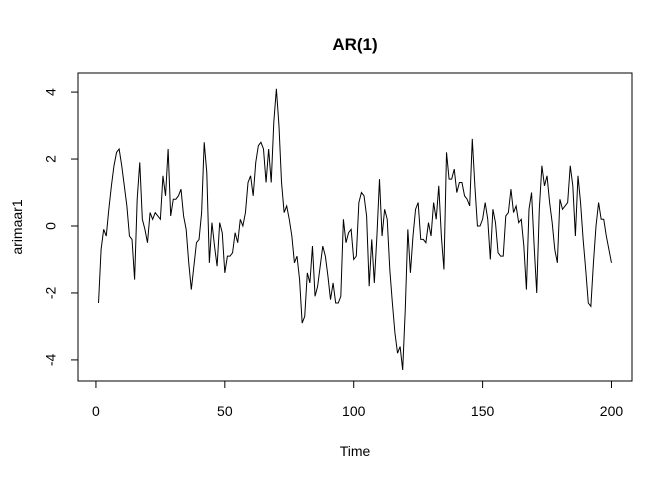 The height and width of the screenshot is (485, 672). What do you see at coordinates (355, 451) in the screenshot?
I see `x-axis-label: Time` at bounding box center [355, 451].